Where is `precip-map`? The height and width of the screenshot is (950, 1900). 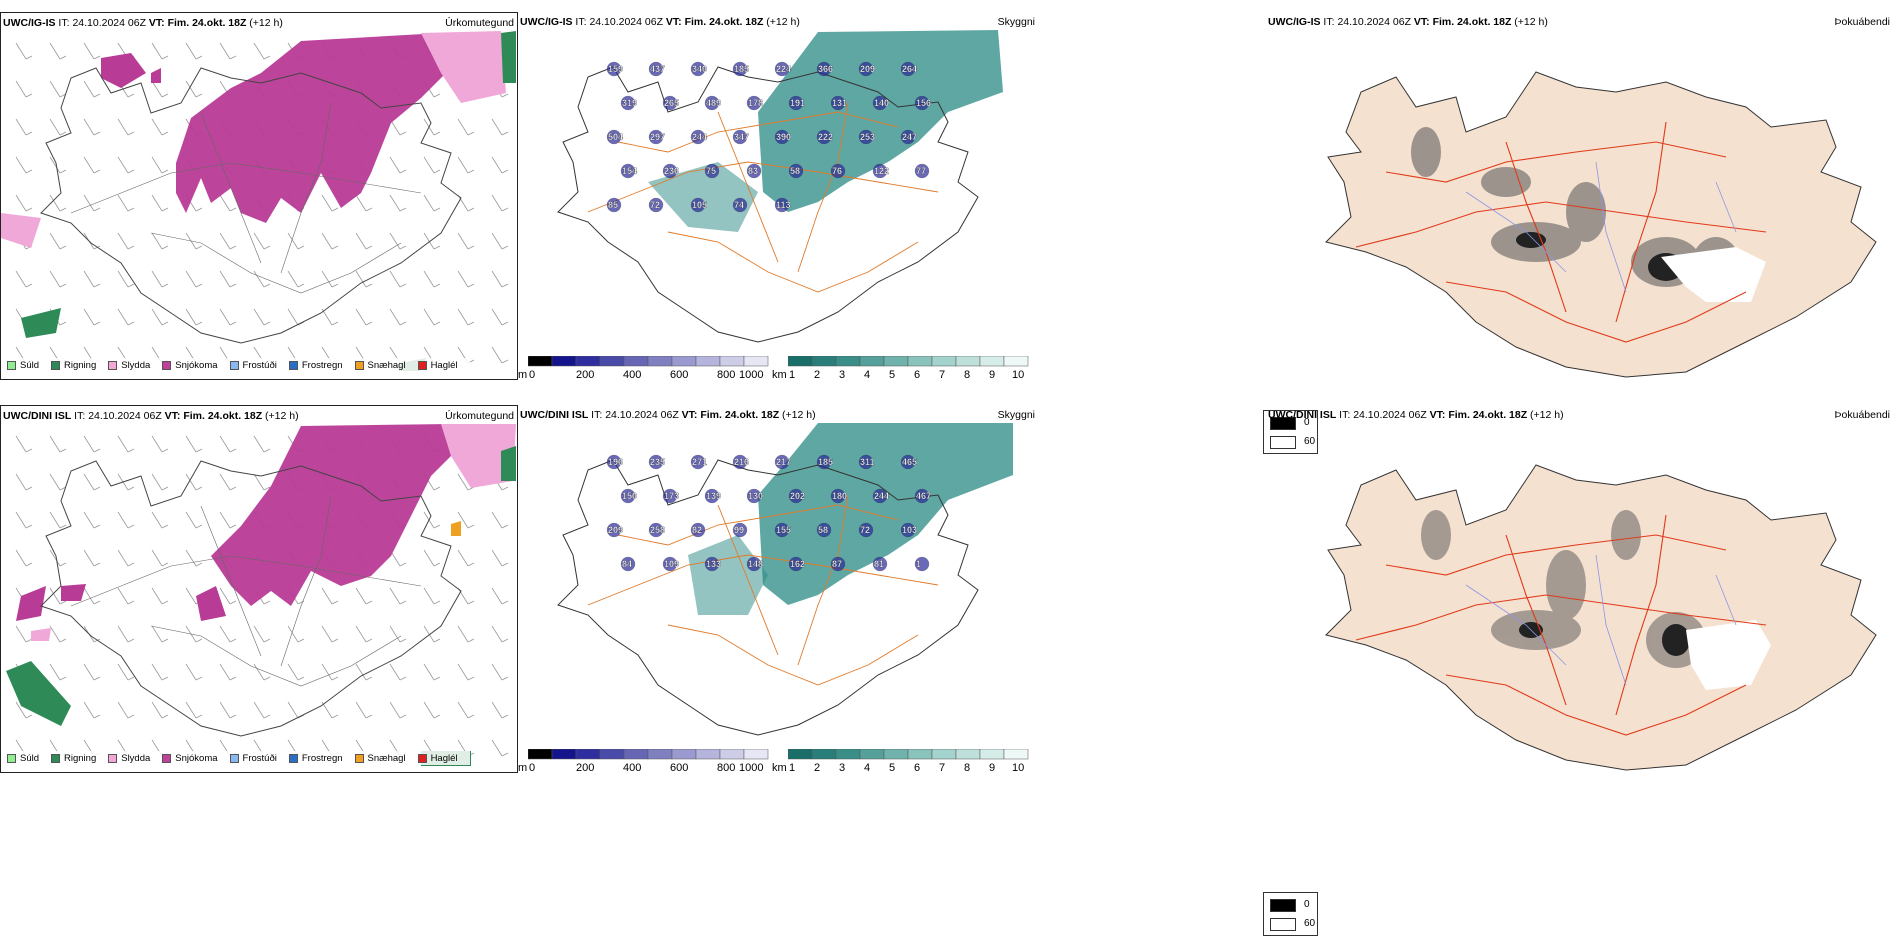 precip-map is located at coordinates (261, 595).